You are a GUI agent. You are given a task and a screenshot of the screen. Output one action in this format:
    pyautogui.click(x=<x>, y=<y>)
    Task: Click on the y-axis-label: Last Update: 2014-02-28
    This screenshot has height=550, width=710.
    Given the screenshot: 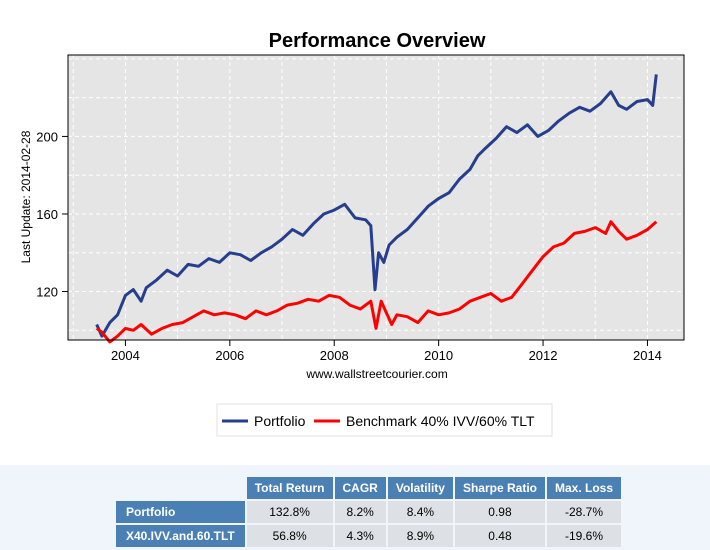 What is the action you would take?
    pyautogui.click(x=26, y=196)
    